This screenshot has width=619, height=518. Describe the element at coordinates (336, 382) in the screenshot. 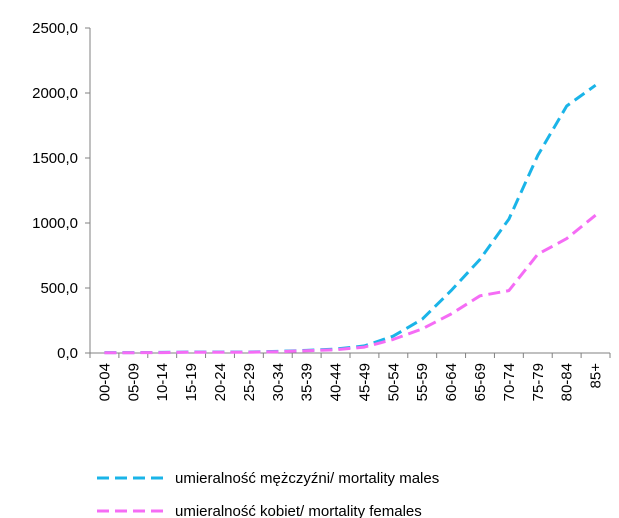

I see `x-tick-label: 40-44` at that location.